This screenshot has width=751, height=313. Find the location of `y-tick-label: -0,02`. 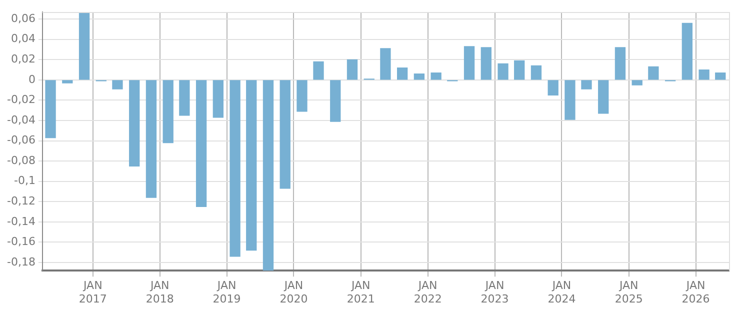

y-tick-label: -0,02 is located at coordinates (21, 99).